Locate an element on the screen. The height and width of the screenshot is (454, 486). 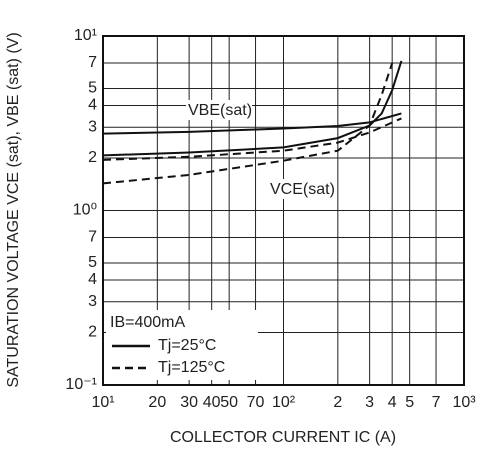
y-tick-label: 10⁰ is located at coordinates (85, 210).